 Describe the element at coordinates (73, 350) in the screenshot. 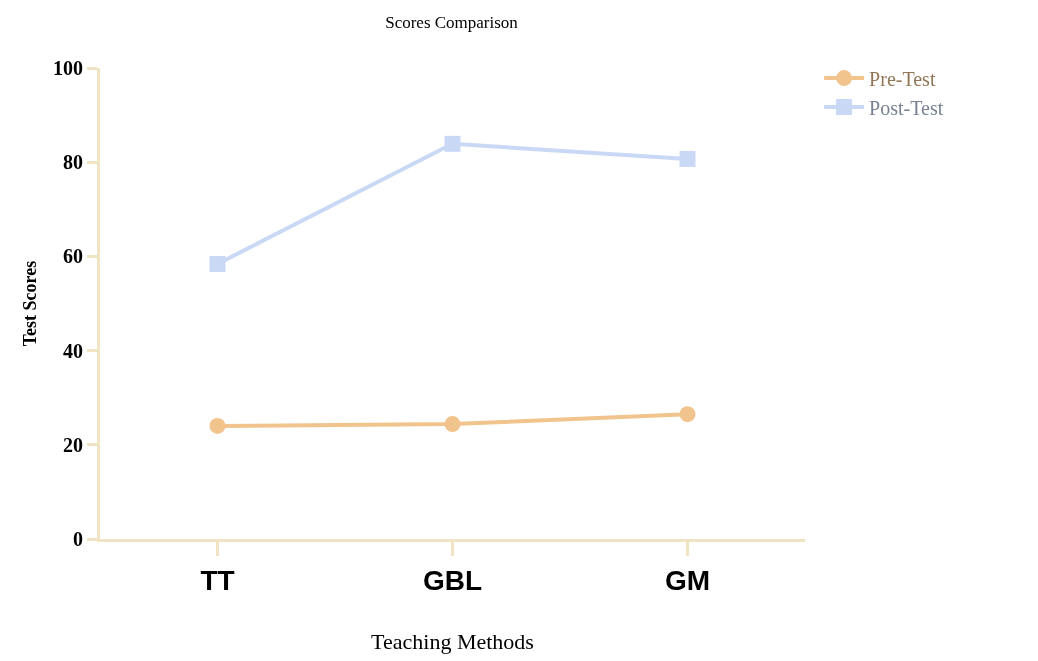

I see `y-tick-label: 40` at that location.